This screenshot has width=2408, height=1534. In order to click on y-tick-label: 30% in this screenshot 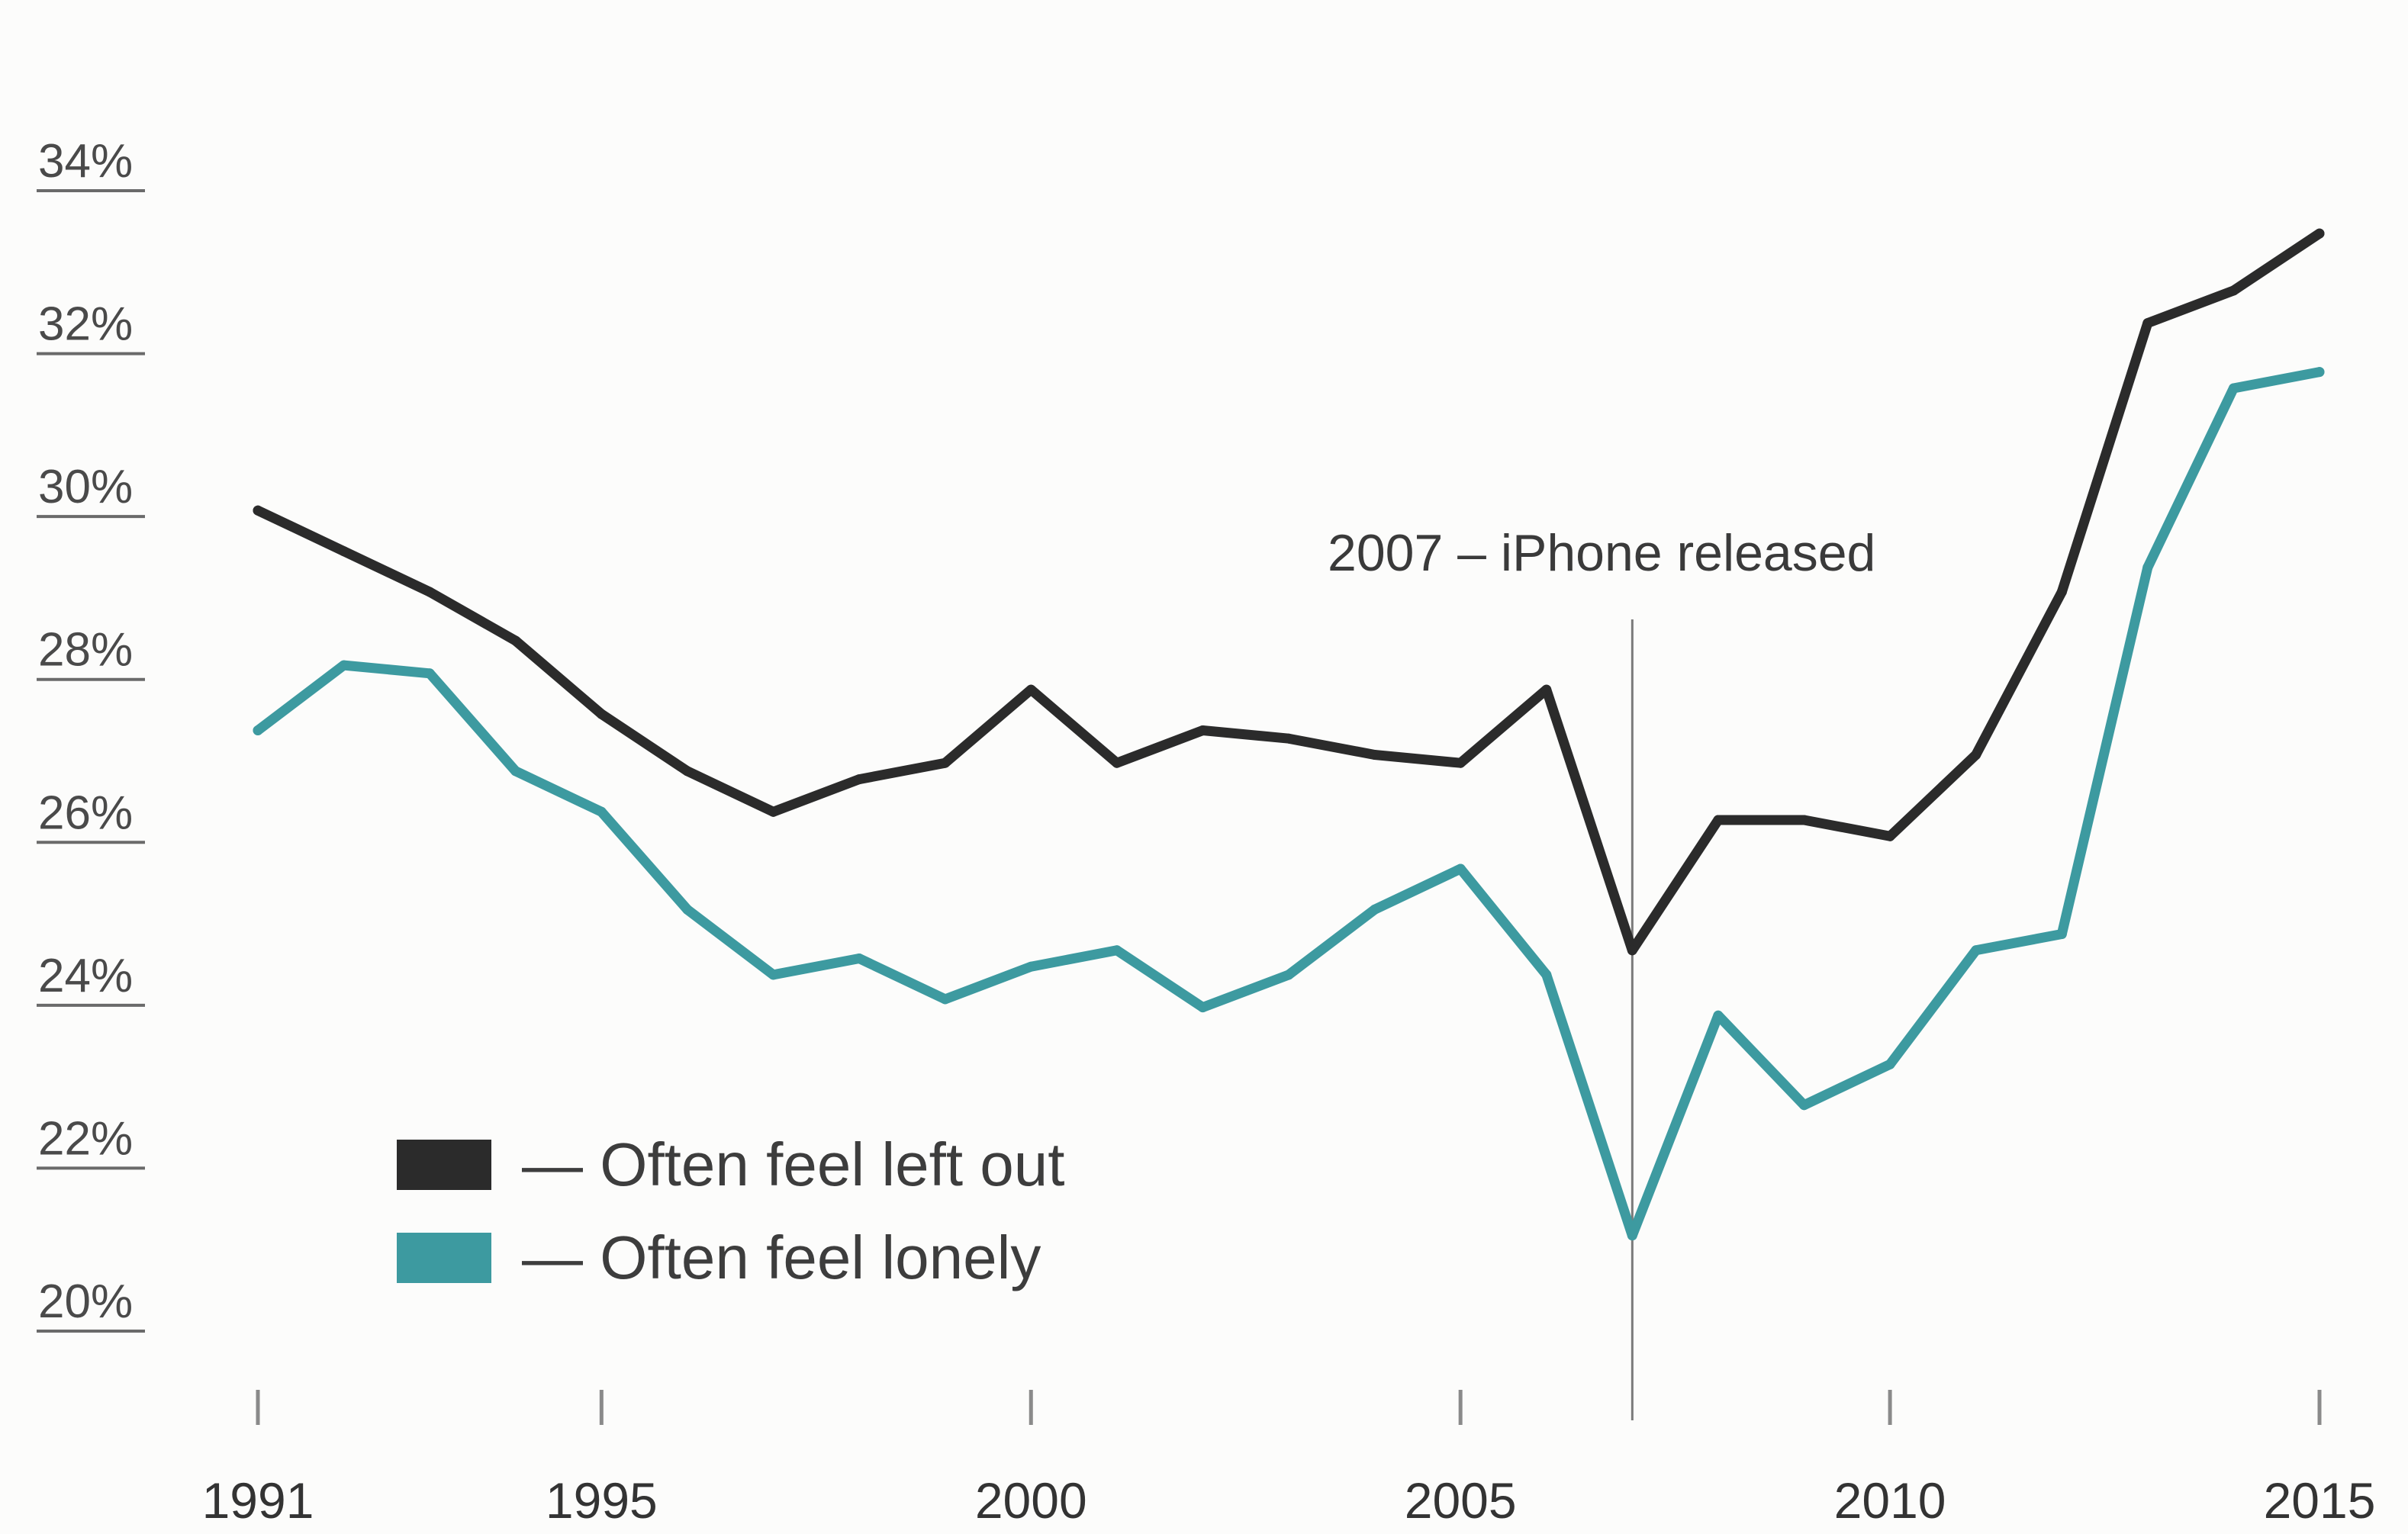, I will do `click(85, 487)`.